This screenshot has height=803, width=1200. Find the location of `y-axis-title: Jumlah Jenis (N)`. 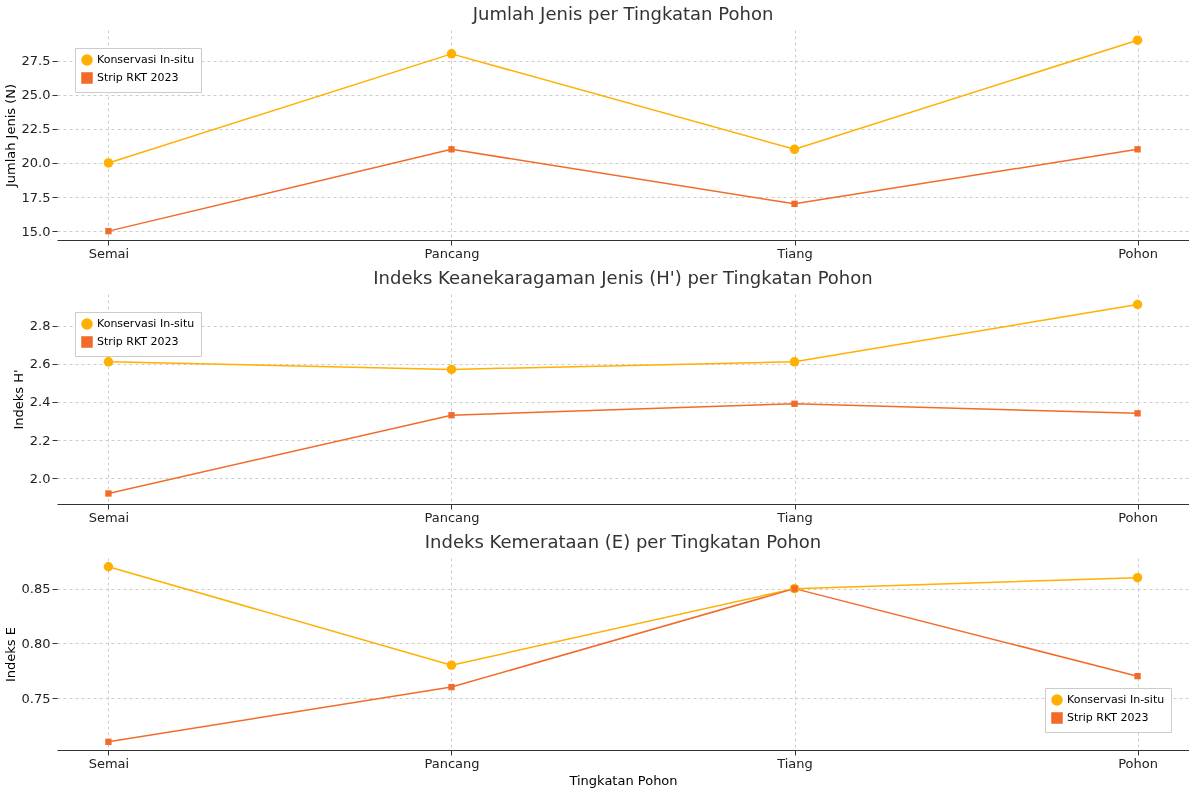

y-axis-title: Jumlah Jenis (N) is located at coordinates (10, 136).